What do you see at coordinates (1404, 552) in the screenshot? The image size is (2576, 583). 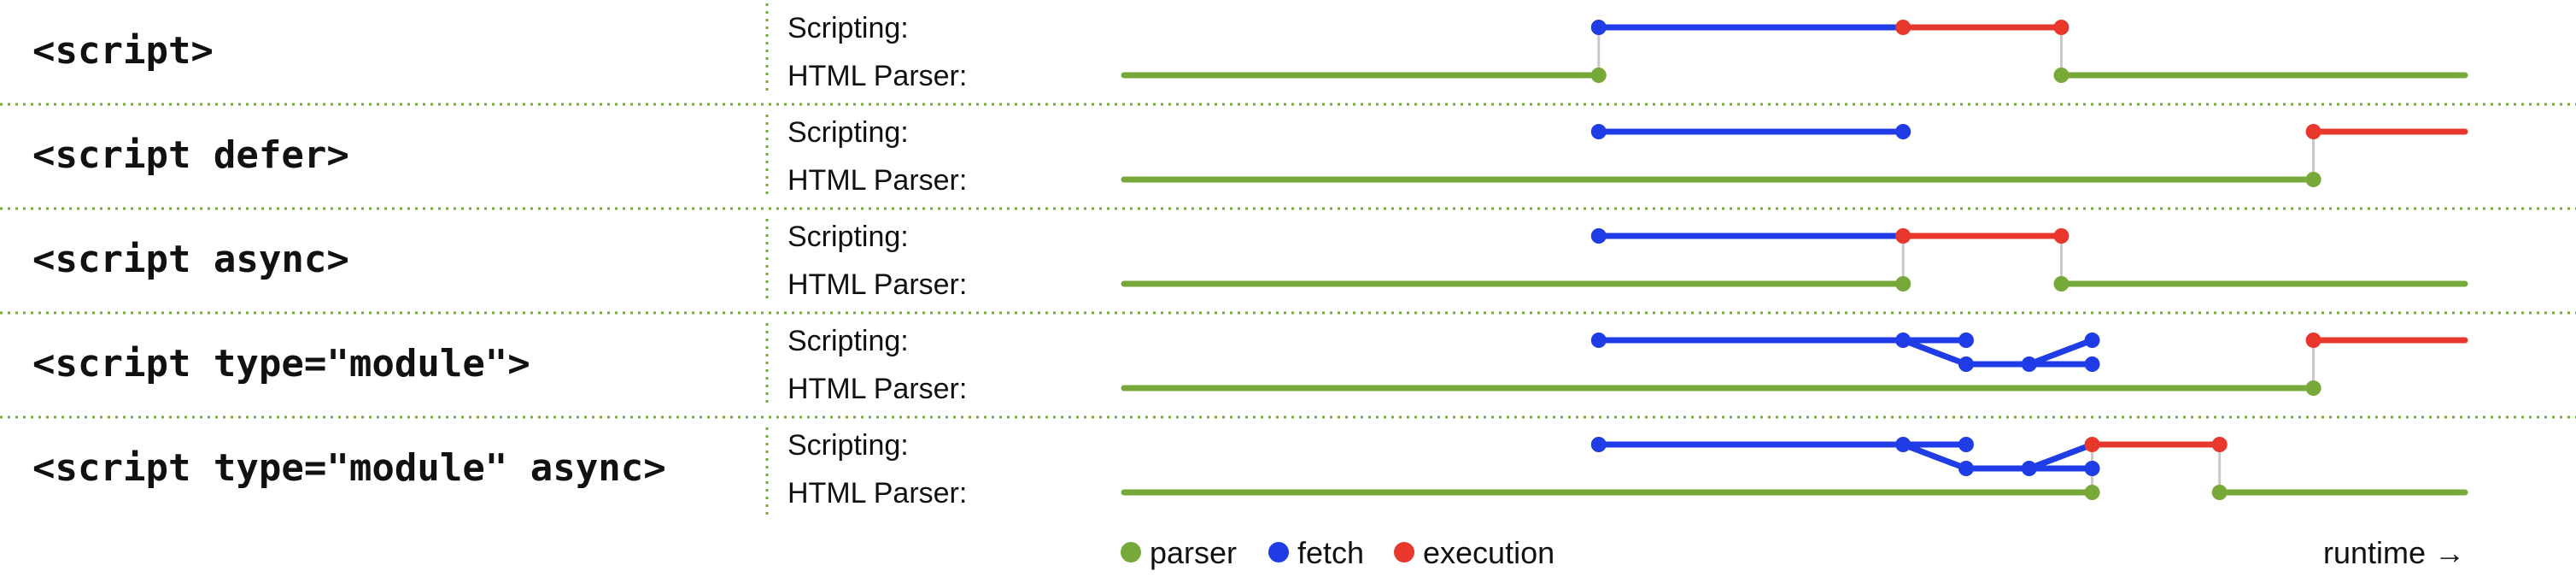 I see `legend-execution-dot` at bounding box center [1404, 552].